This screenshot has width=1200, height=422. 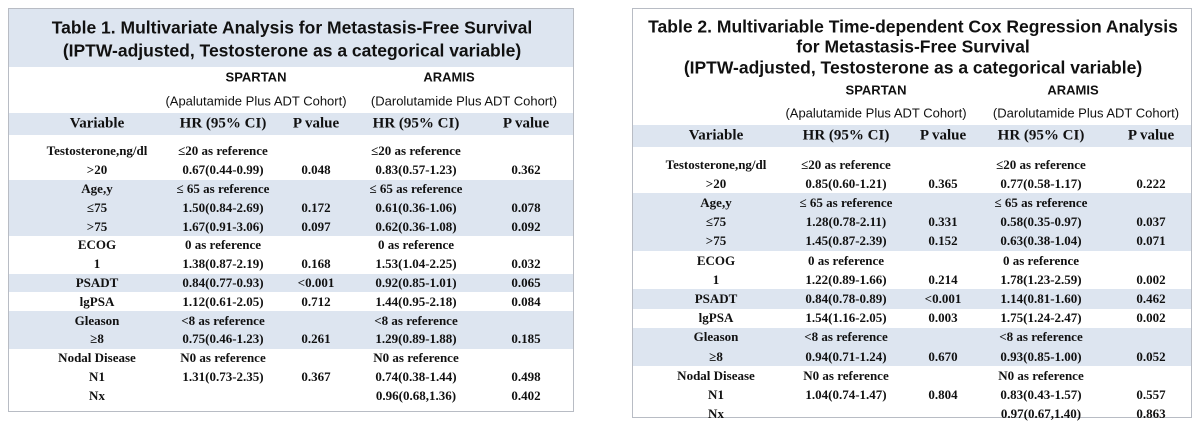 I want to click on cell: 0.58(0.35-0.97), so click(x=1041, y=222).